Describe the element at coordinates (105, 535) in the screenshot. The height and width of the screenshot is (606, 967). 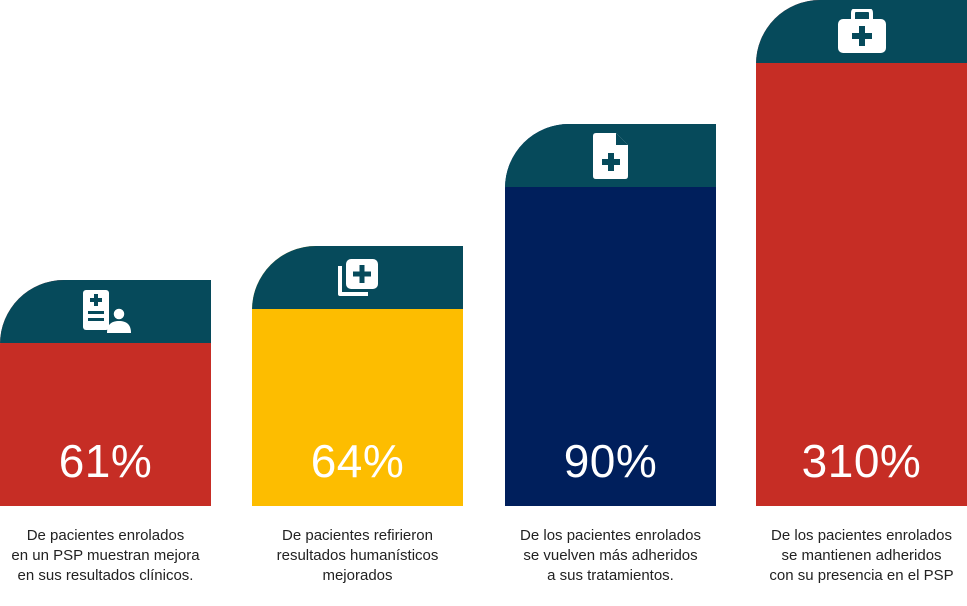
I see `caption-line: De pacientes enrolados` at that location.